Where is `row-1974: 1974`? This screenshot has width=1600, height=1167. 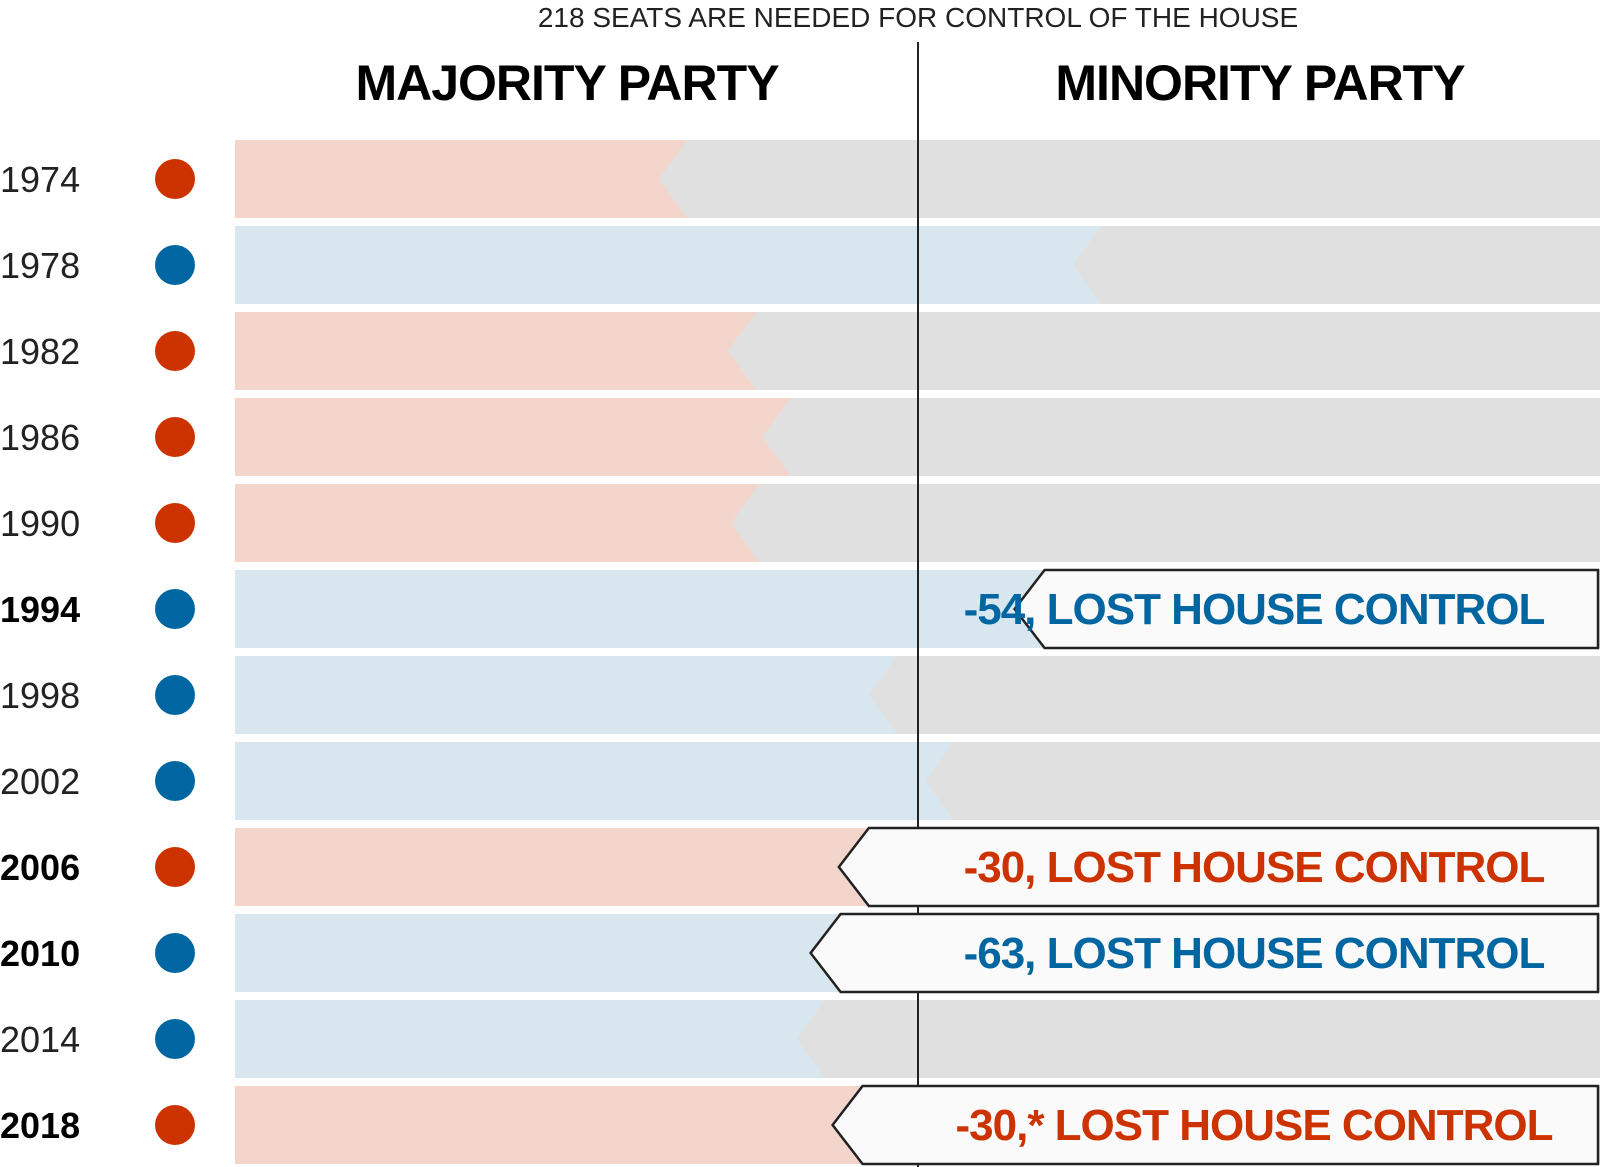 row-1974: 1974 is located at coordinates (800, 179).